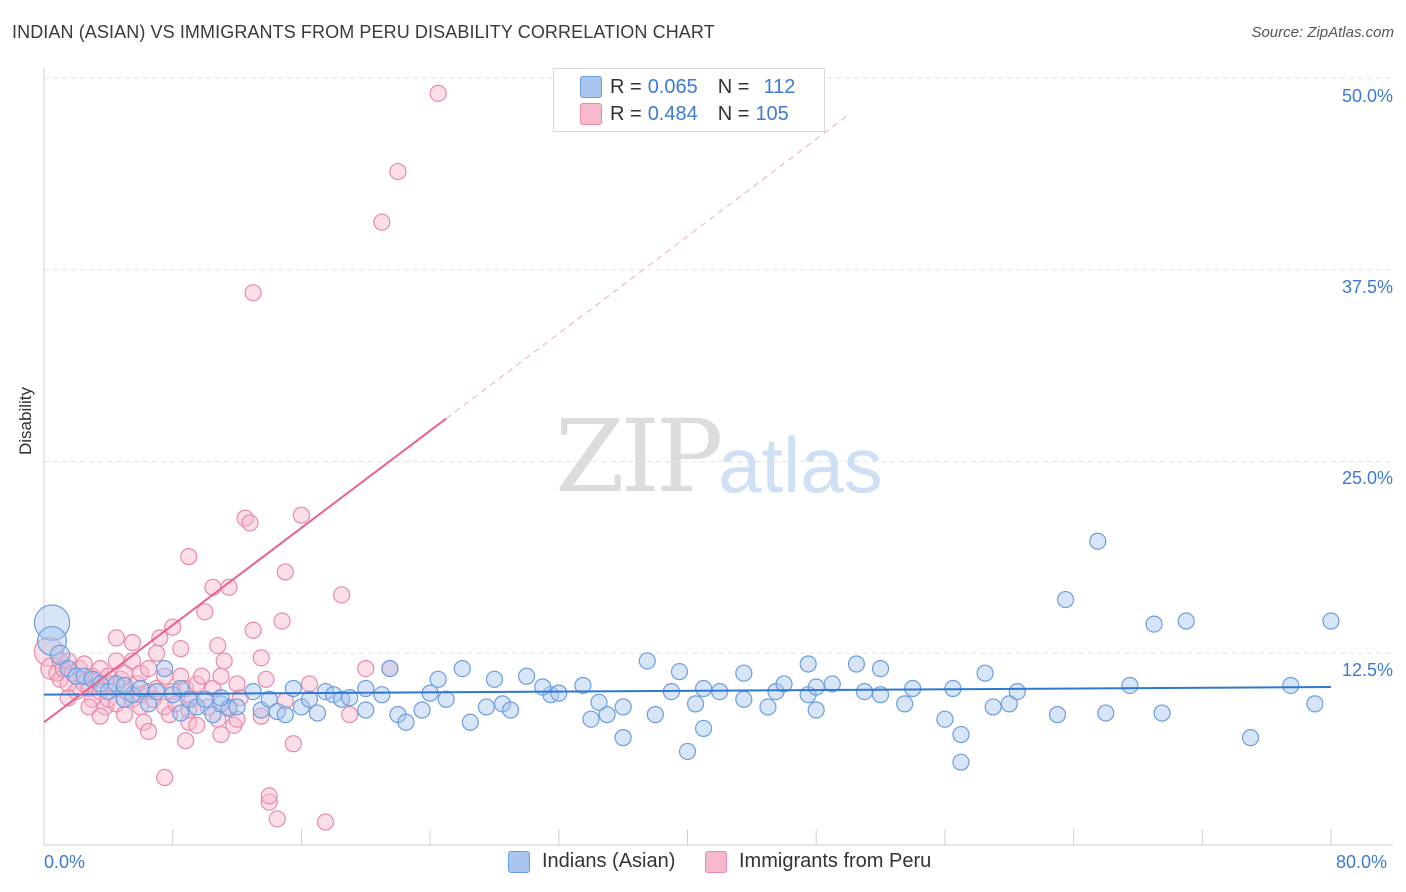  What do you see at coordinates (245, 570) in the screenshot?
I see `peru-trend-line` at bounding box center [245, 570].